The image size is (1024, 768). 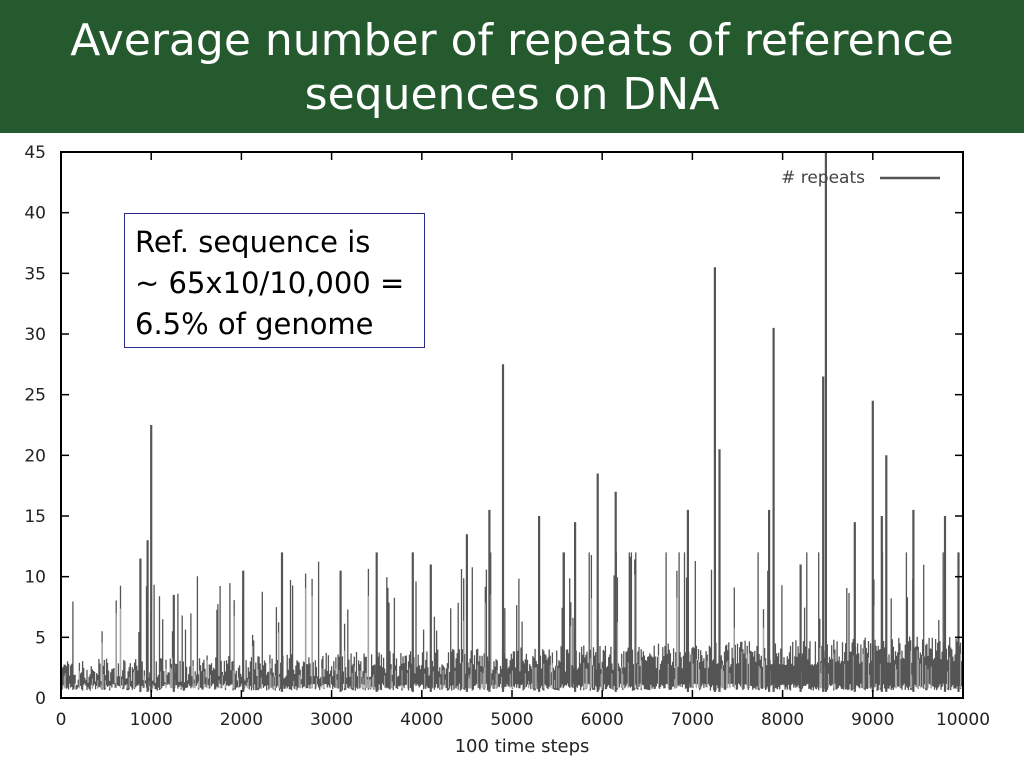 I want to click on x-tick-label: 7000, so click(x=692, y=720).